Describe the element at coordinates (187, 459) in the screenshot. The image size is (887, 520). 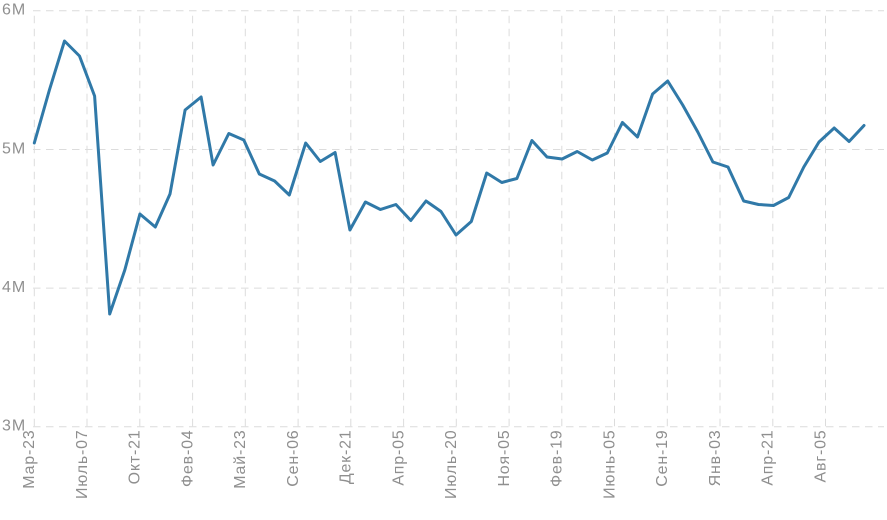
I see `svg-text: Фев-04` at that location.